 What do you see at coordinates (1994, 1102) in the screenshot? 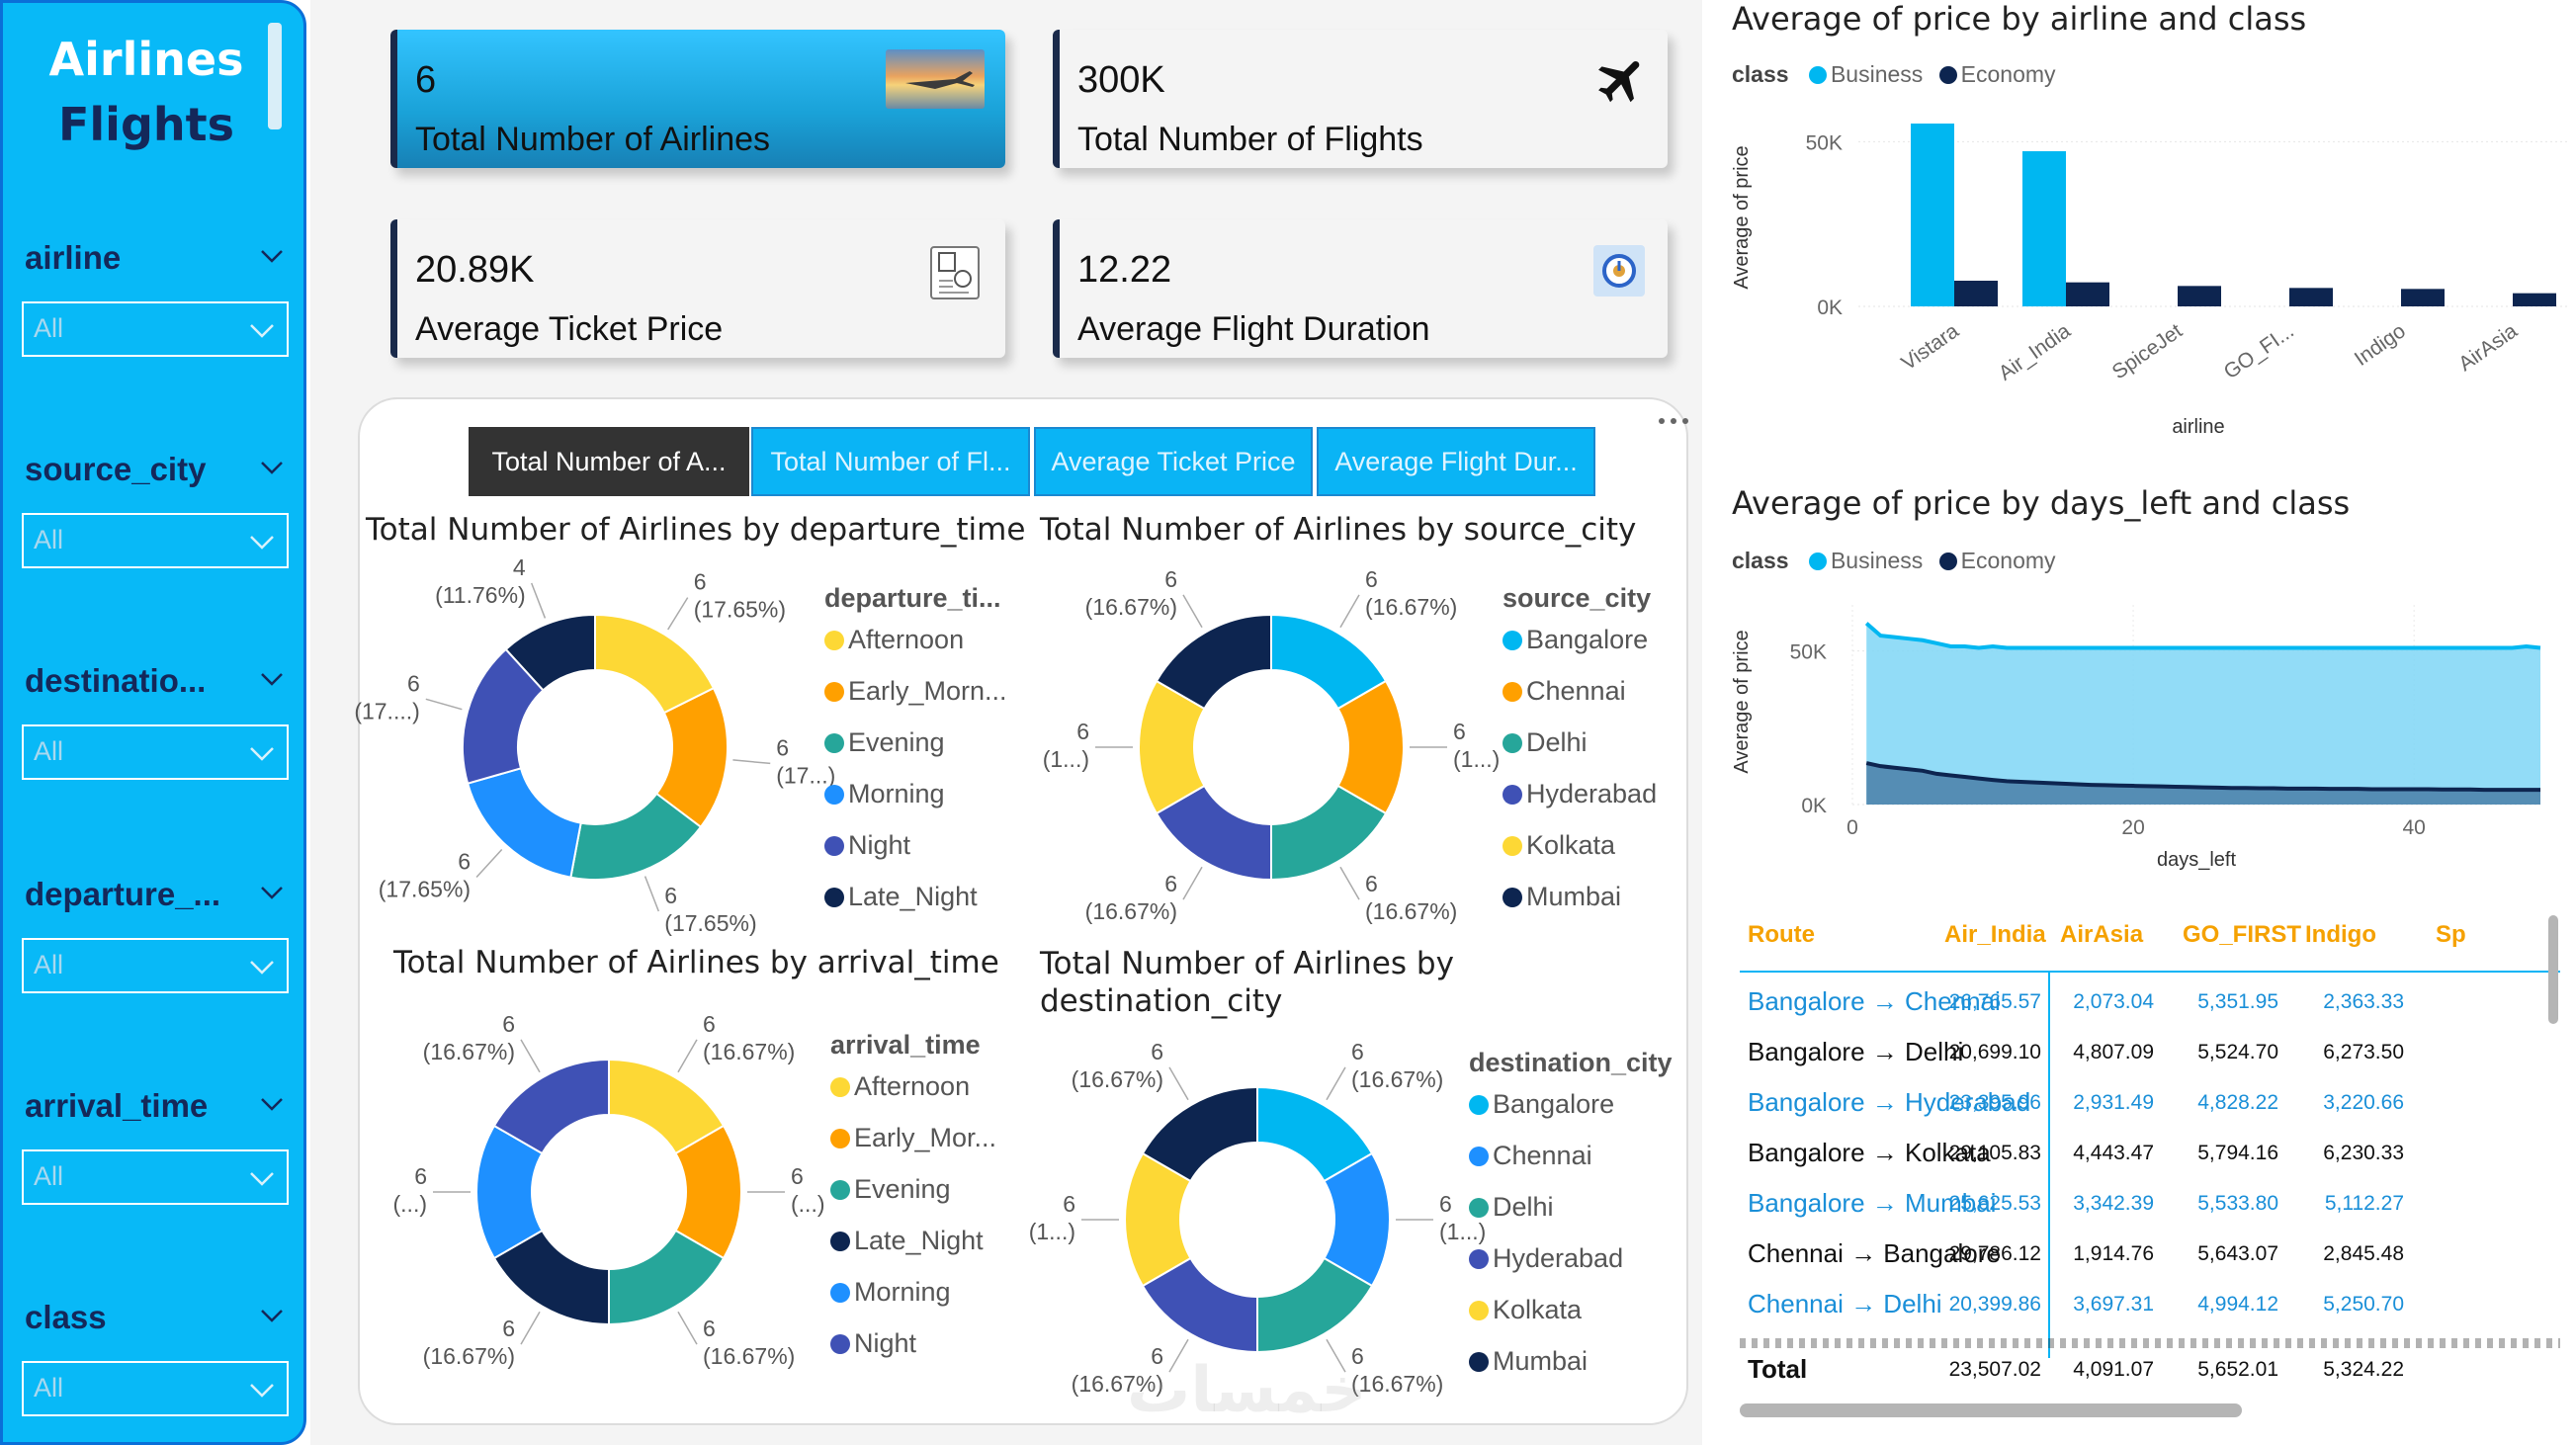
I see `table-cell: 23,395.96` at bounding box center [1994, 1102].